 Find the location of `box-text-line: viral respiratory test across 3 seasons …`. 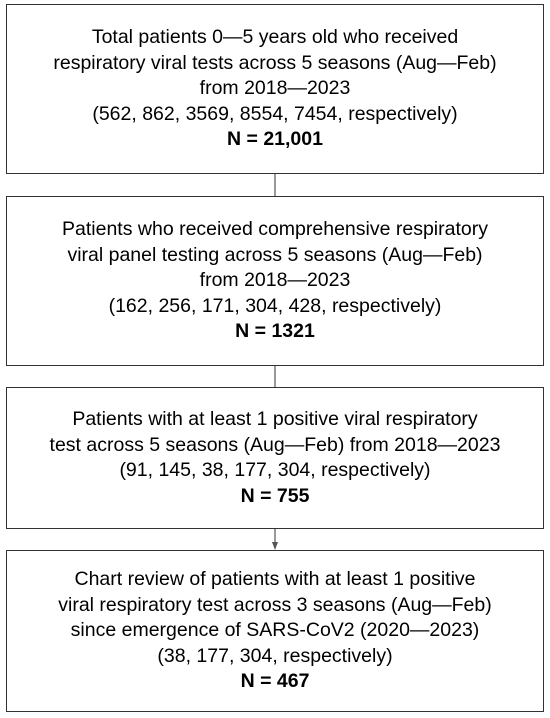

box-text-line: viral respiratory test across 3 seasons … is located at coordinates (275, 604).